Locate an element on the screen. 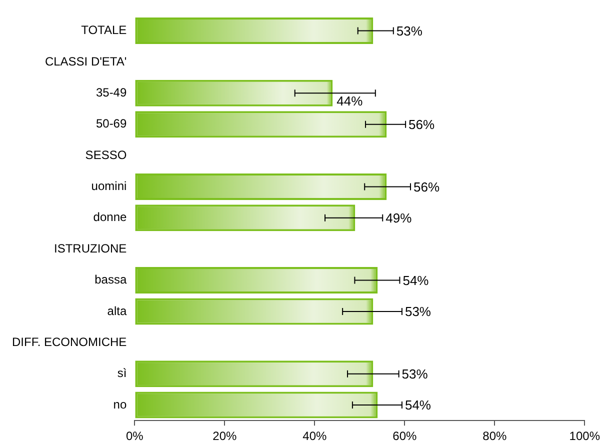 The image size is (604, 448). y-tick-label: 50-69 is located at coordinates (111, 123).